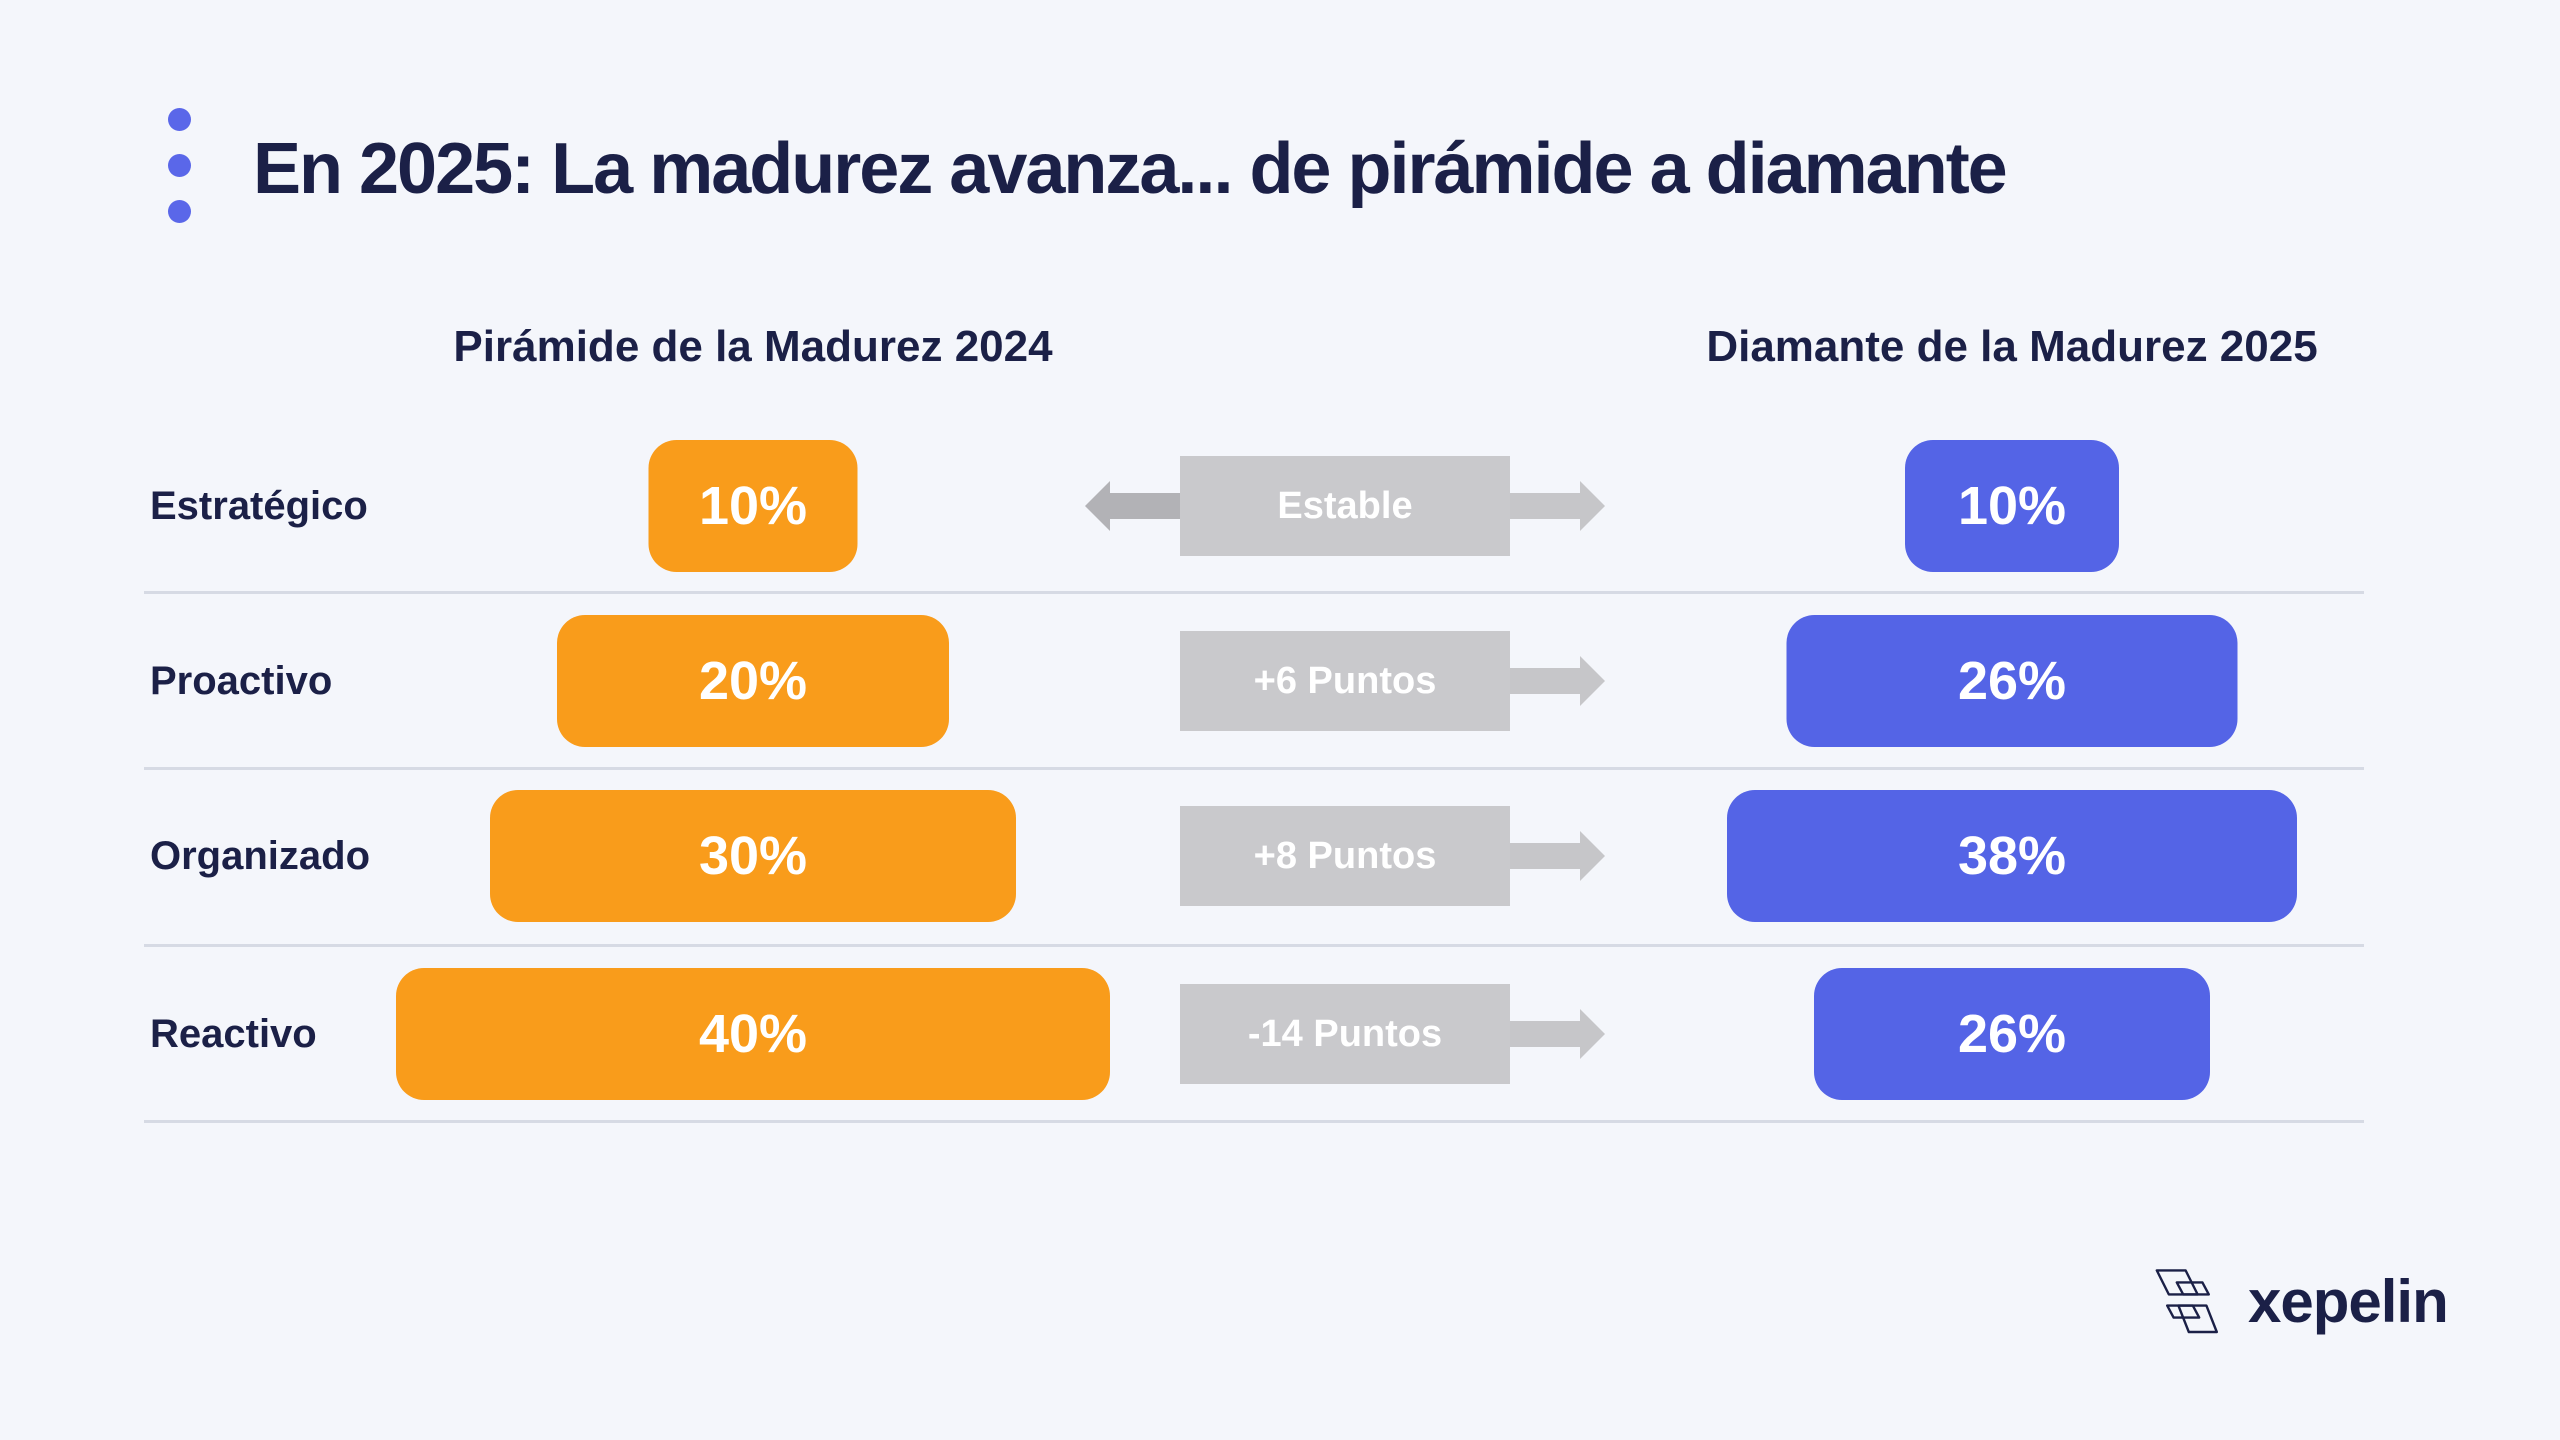 The height and width of the screenshot is (1440, 2560). What do you see at coordinates (1132, 506) in the screenshot?
I see `arrow-left-icon` at bounding box center [1132, 506].